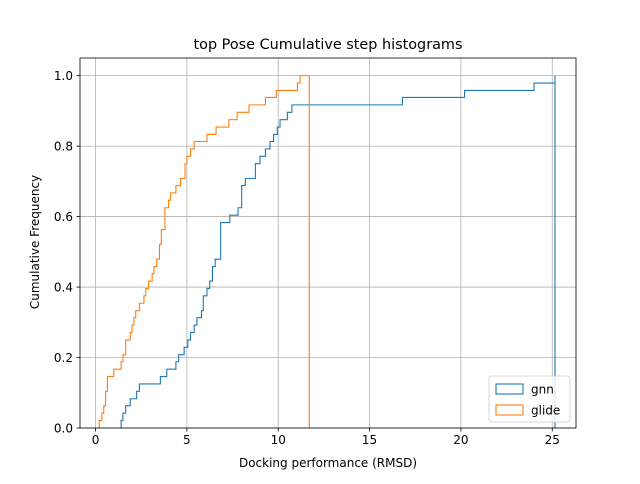 The width and height of the screenshot is (640, 484). I want to click on chart-title: top Pose Cumulative step histograms, so click(328, 45).